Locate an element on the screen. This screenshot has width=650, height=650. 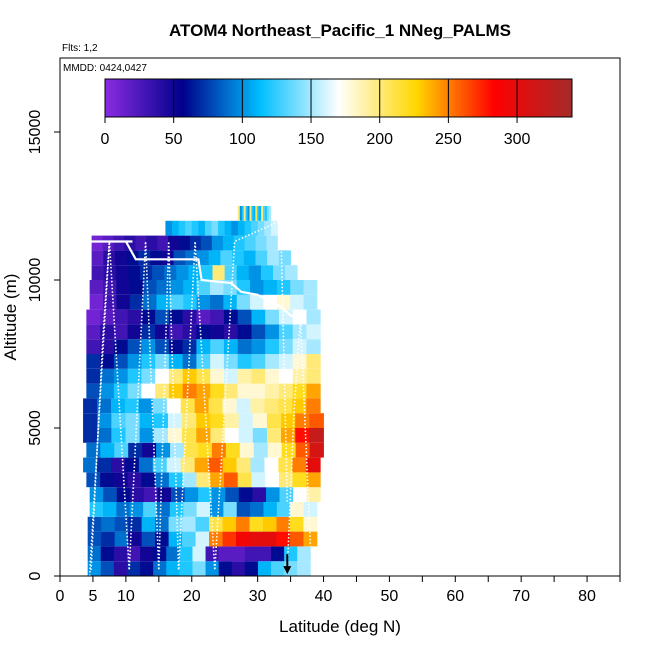
colorbar-tick-label: 100 is located at coordinates (242, 139).